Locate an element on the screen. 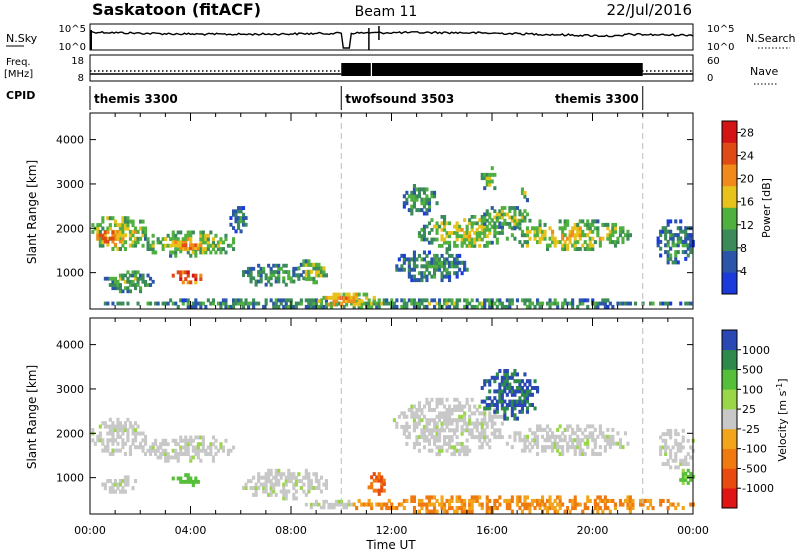 The image size is (800, 554). freq-left-tick-bottom: 8 is located at coordinates (81, 78).